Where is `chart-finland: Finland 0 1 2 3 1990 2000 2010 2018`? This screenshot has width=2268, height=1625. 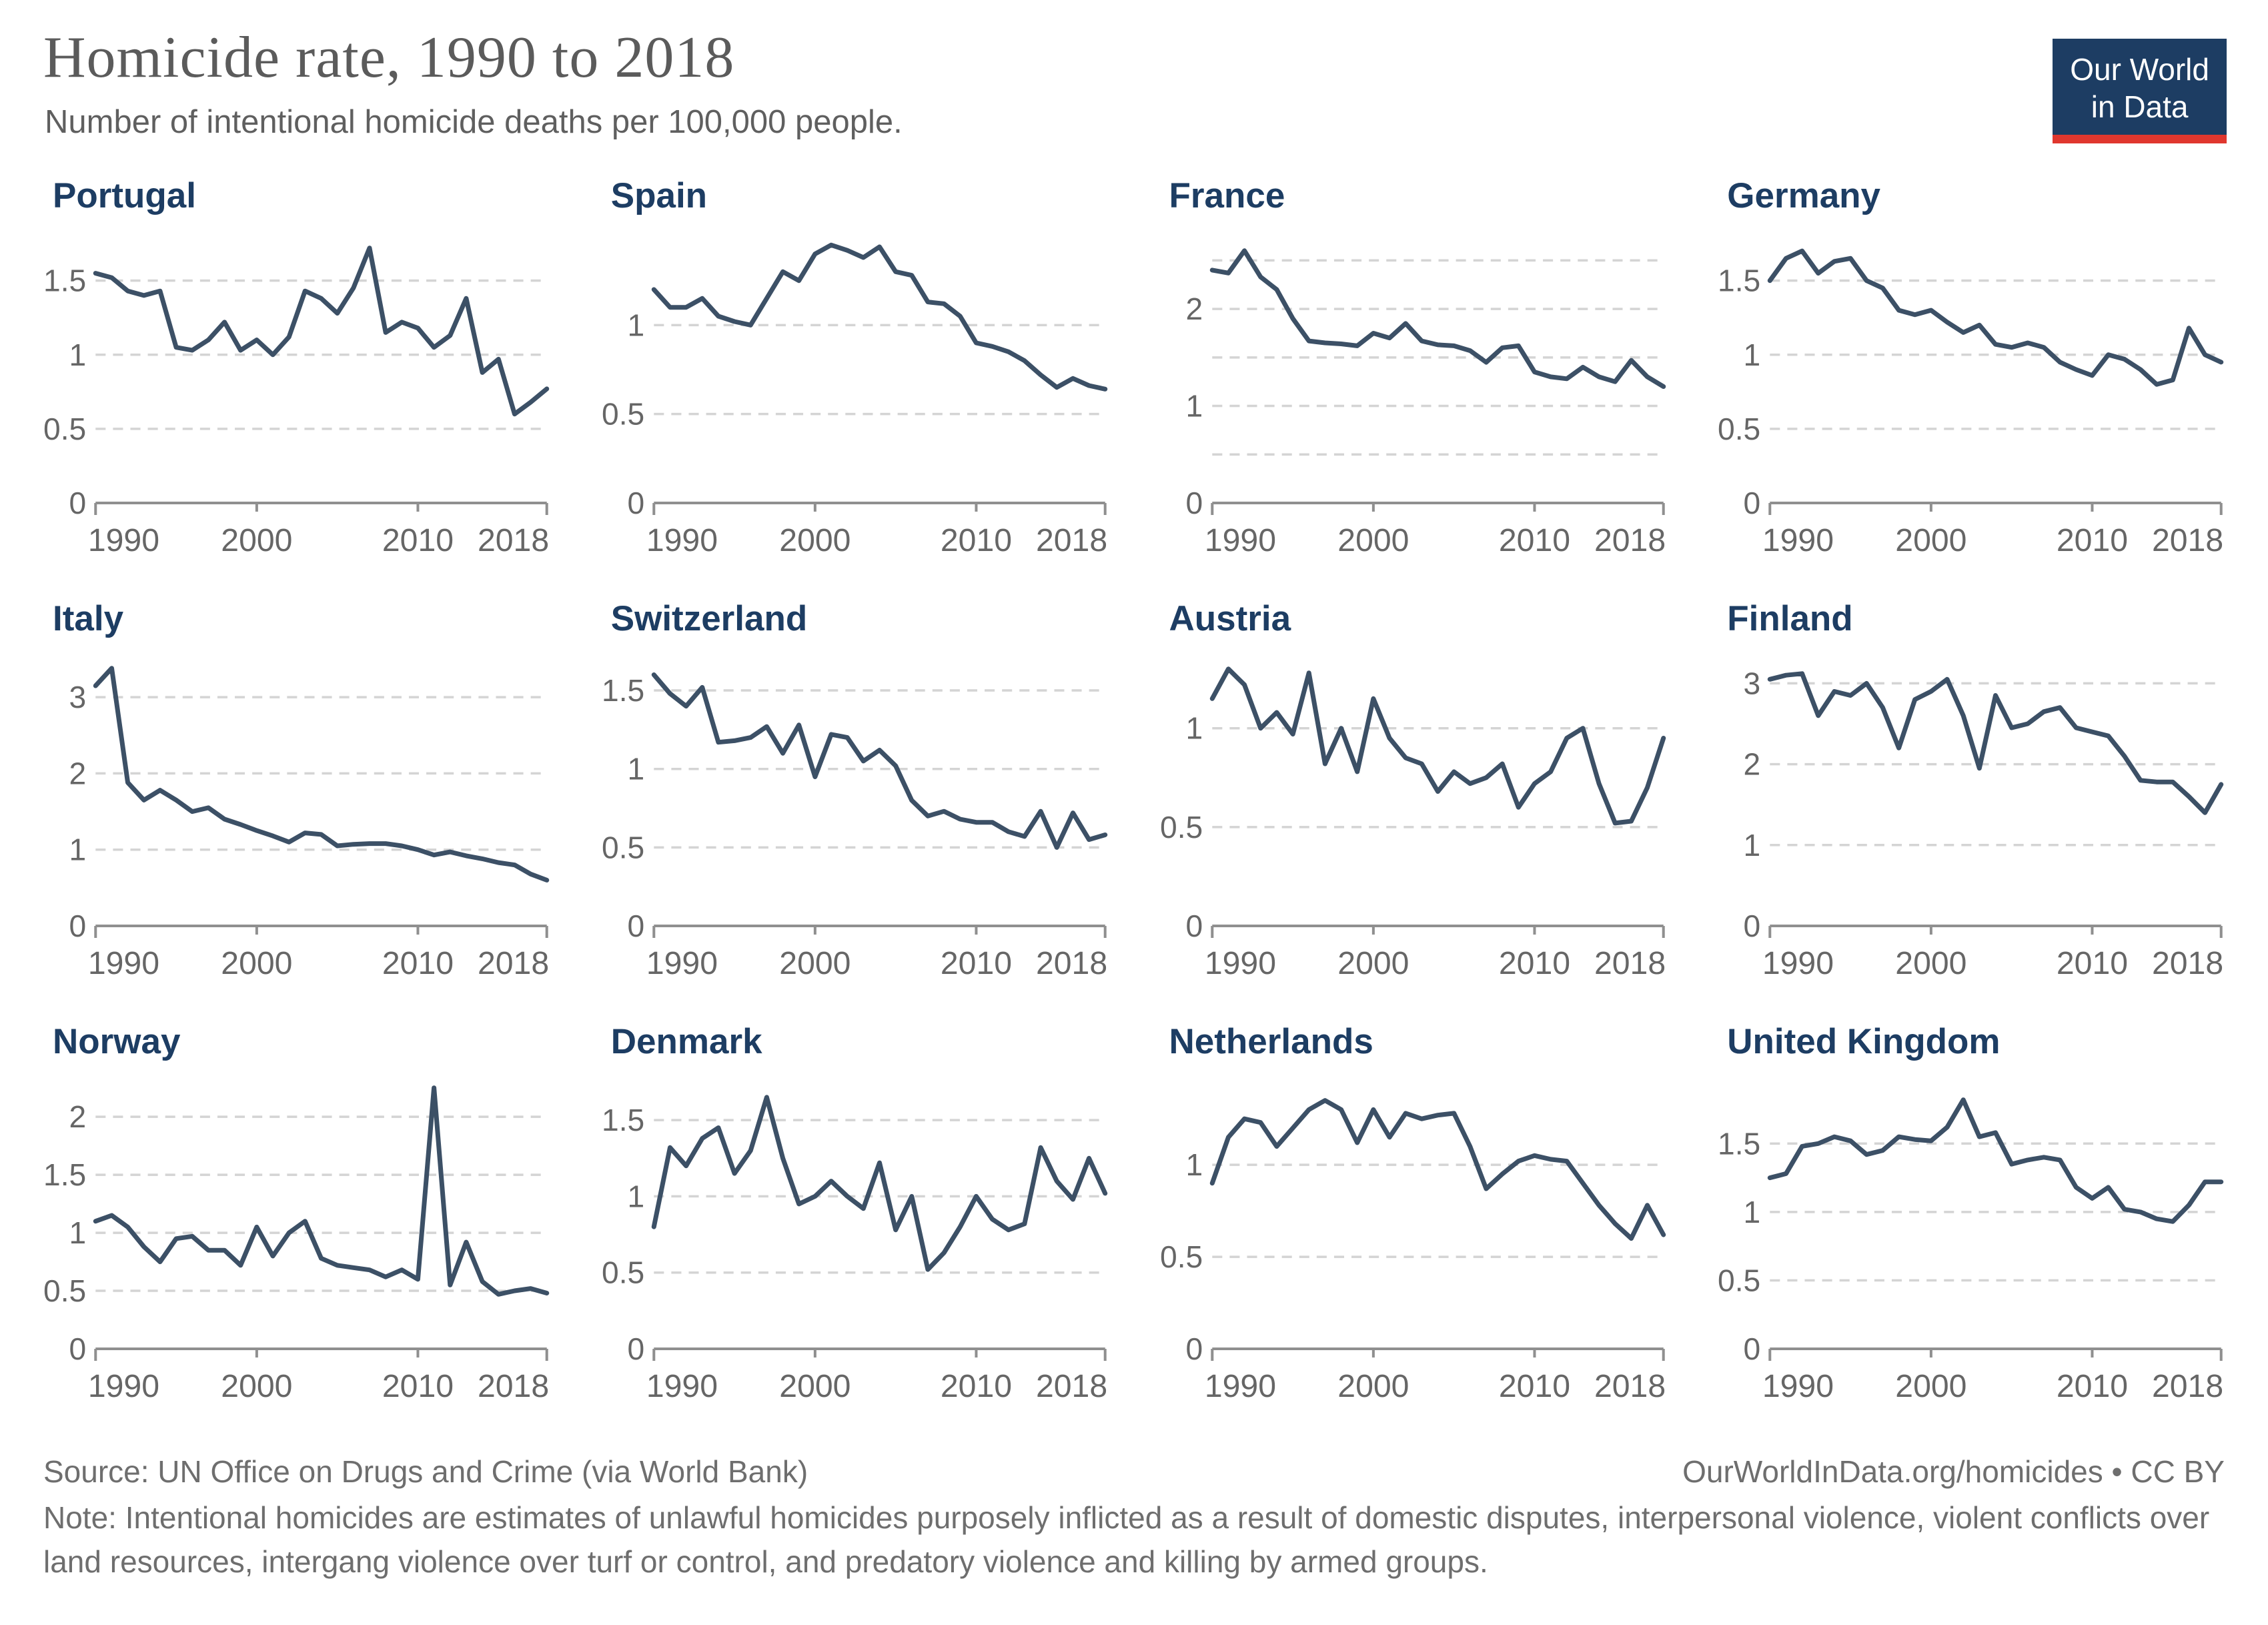 chart-finland: Finland 0 1 2 3 1990 2000 2010 2018 is located at coordinates (1972, 791).